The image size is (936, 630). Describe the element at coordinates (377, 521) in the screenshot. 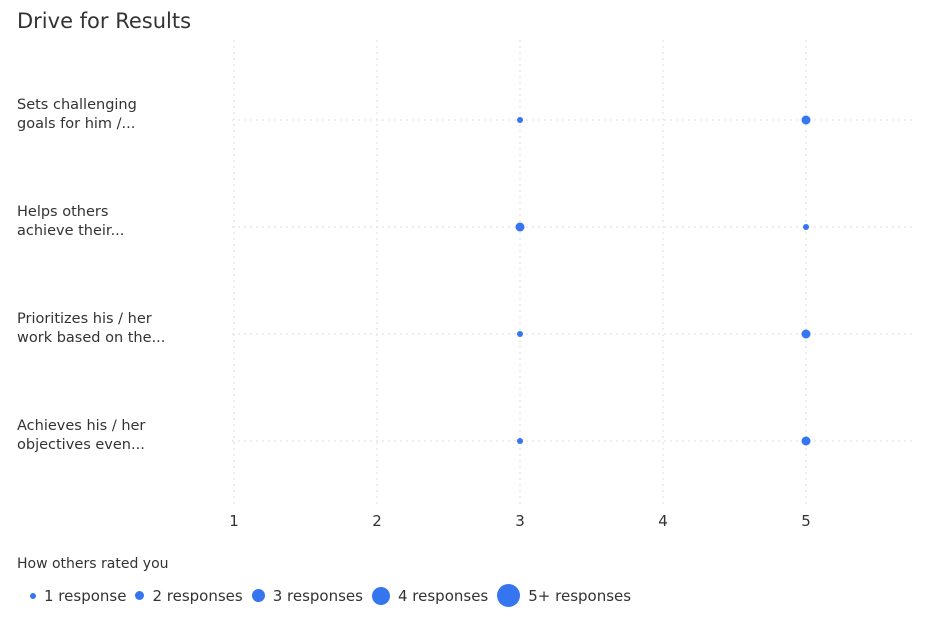

I see `x-tick-label: 2` at that location.